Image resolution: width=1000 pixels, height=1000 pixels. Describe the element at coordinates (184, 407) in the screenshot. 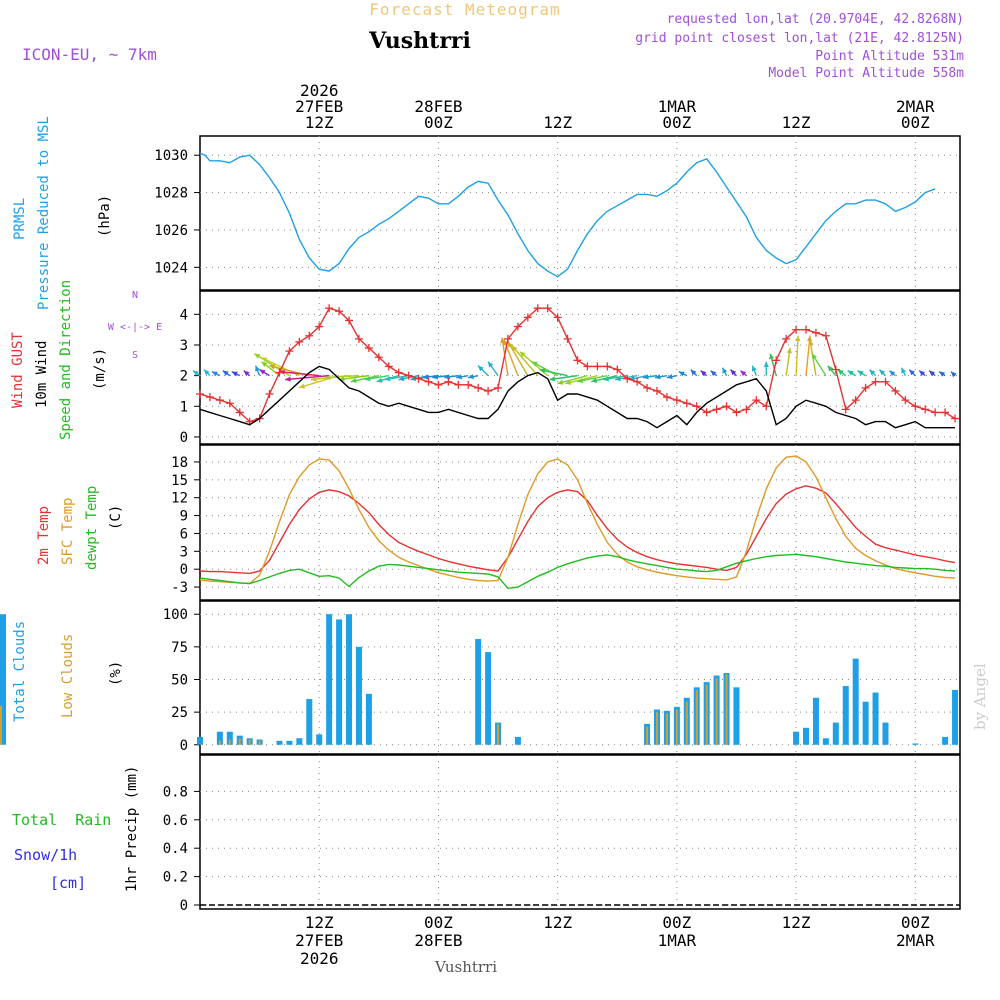

I see `y-tick-label: 1` at that location.